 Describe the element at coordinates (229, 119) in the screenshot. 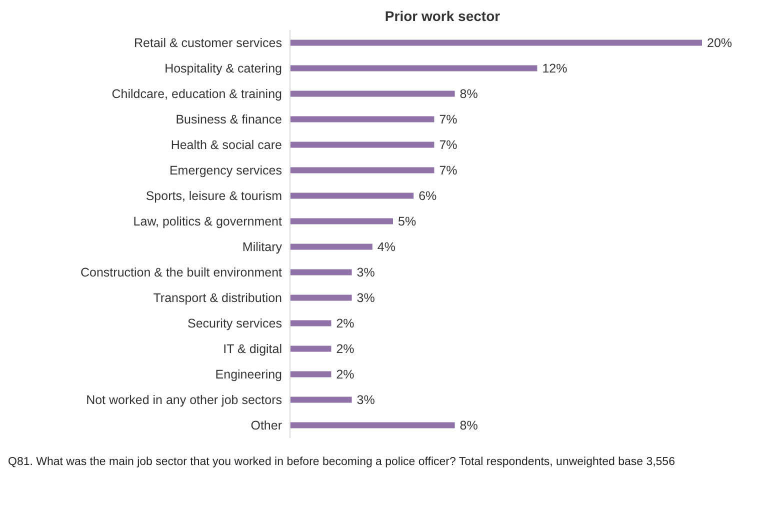

I see `y-tick-label: Business & finance` at that location.